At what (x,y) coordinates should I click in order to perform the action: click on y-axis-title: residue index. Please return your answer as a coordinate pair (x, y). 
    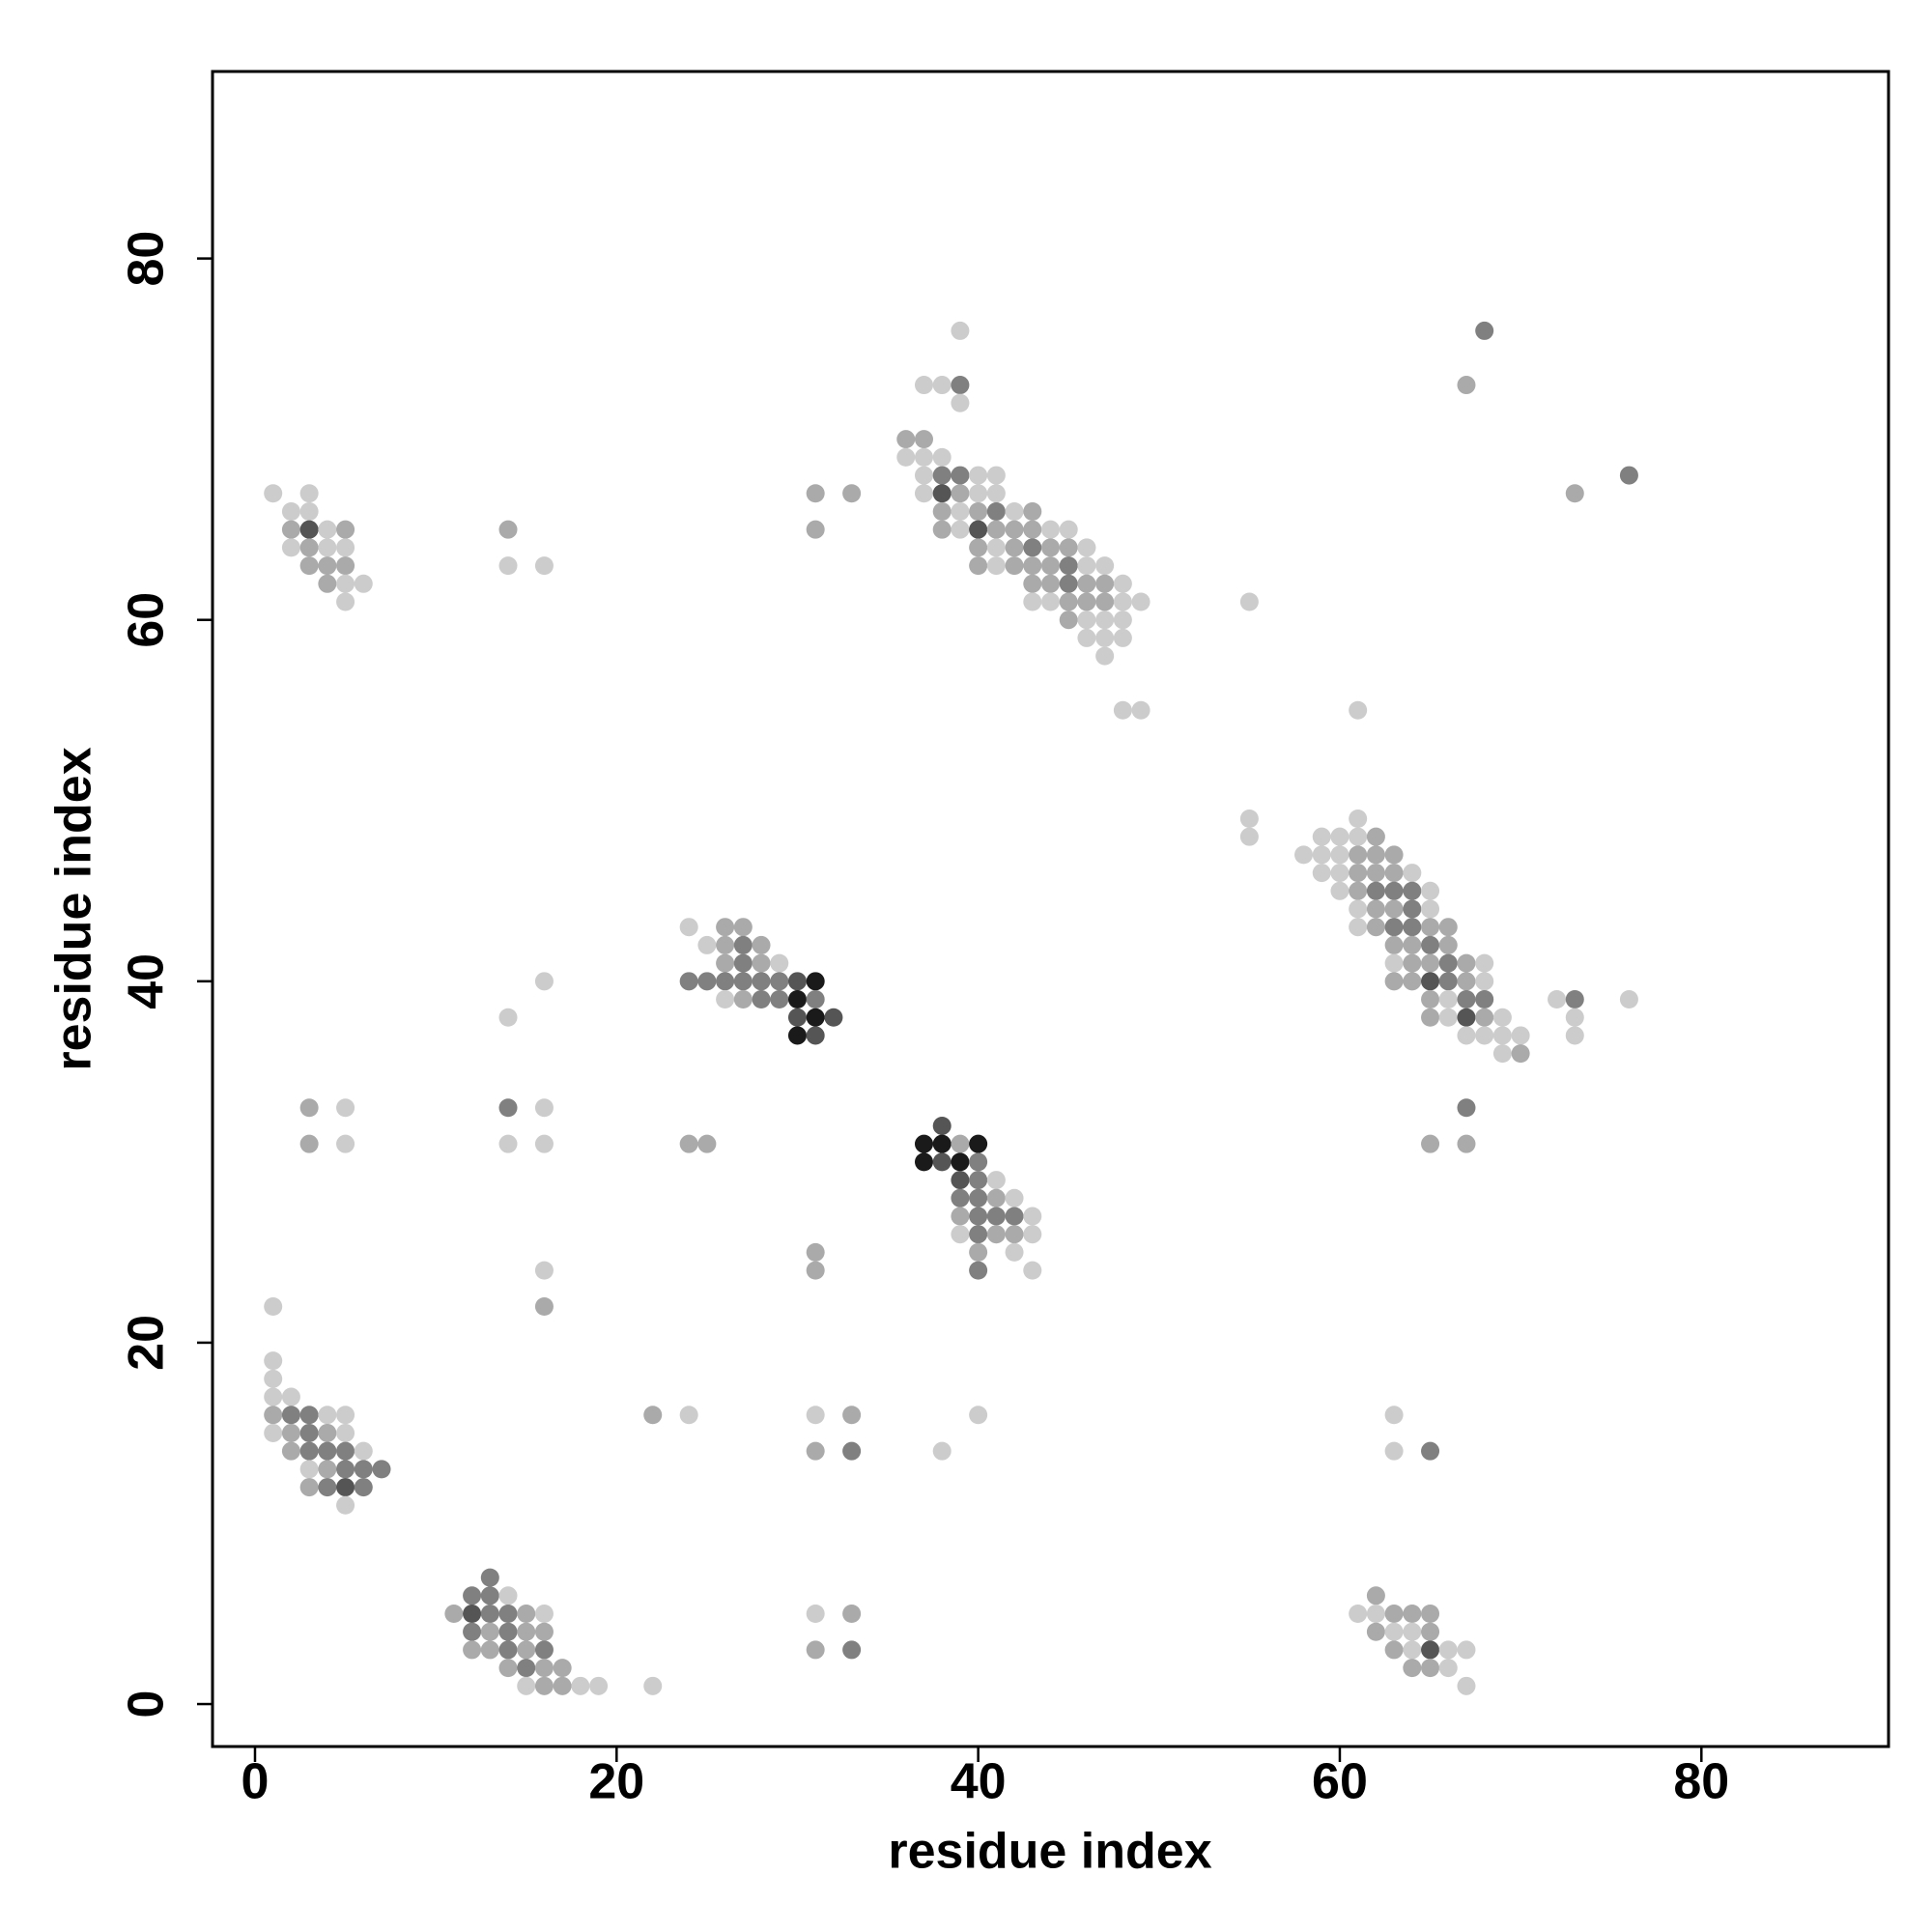
    Looking at the image, I should click on (74, 908).